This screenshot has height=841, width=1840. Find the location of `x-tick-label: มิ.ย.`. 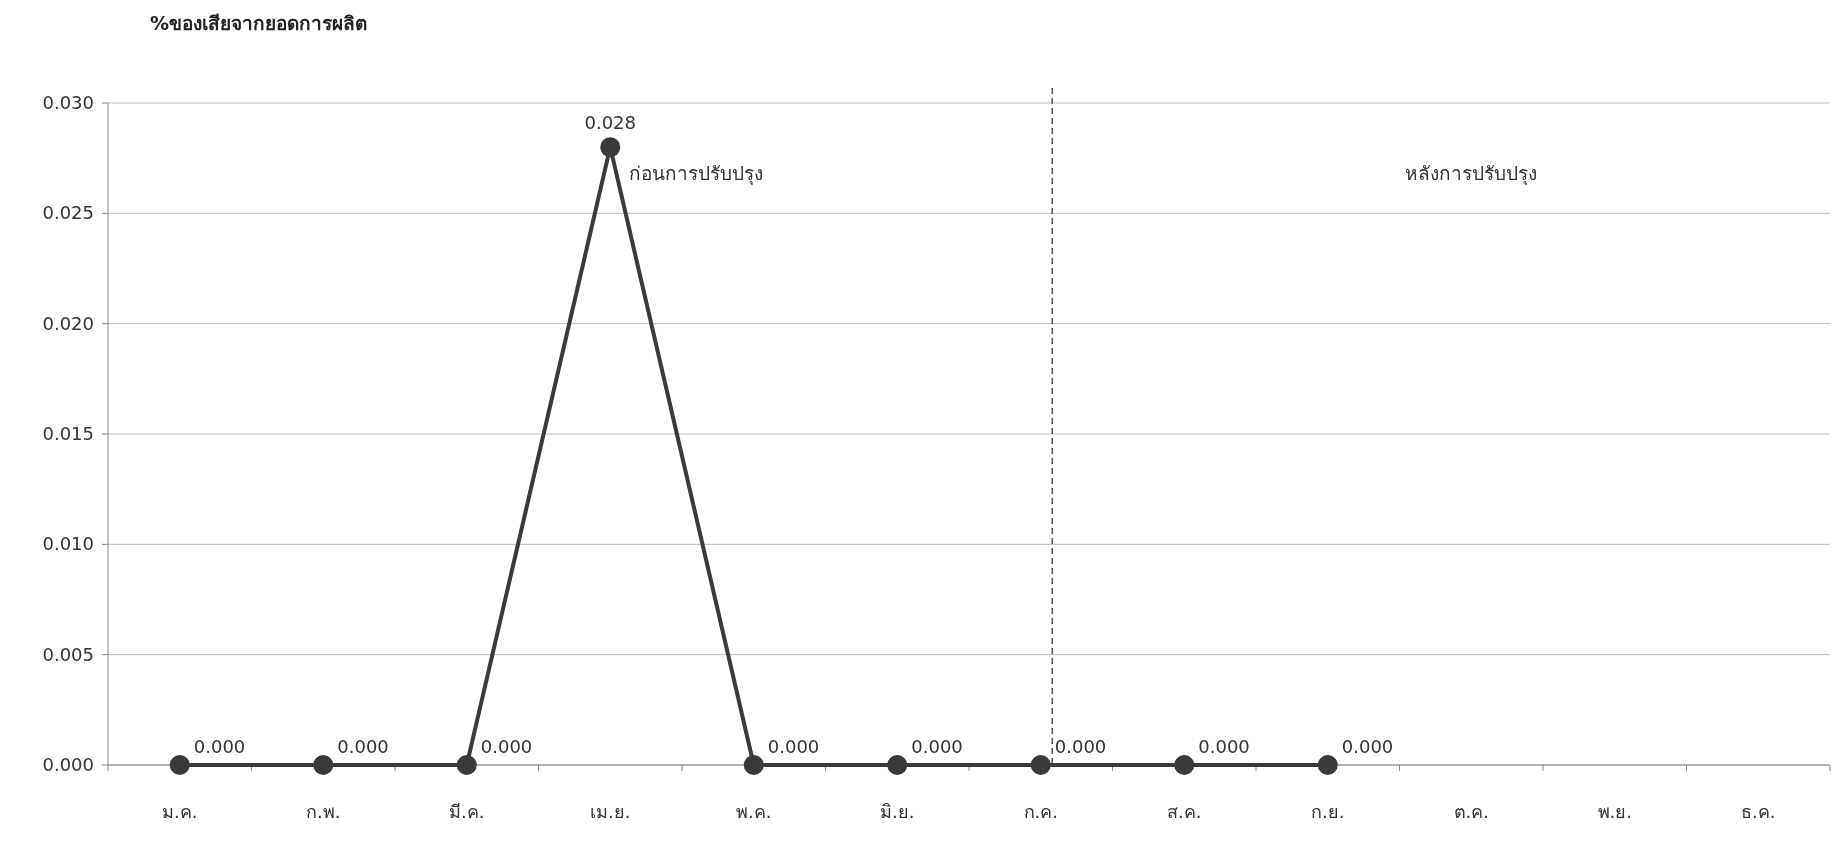

x-tick-label: มิ.ย. is located at coordinates (897, 811).